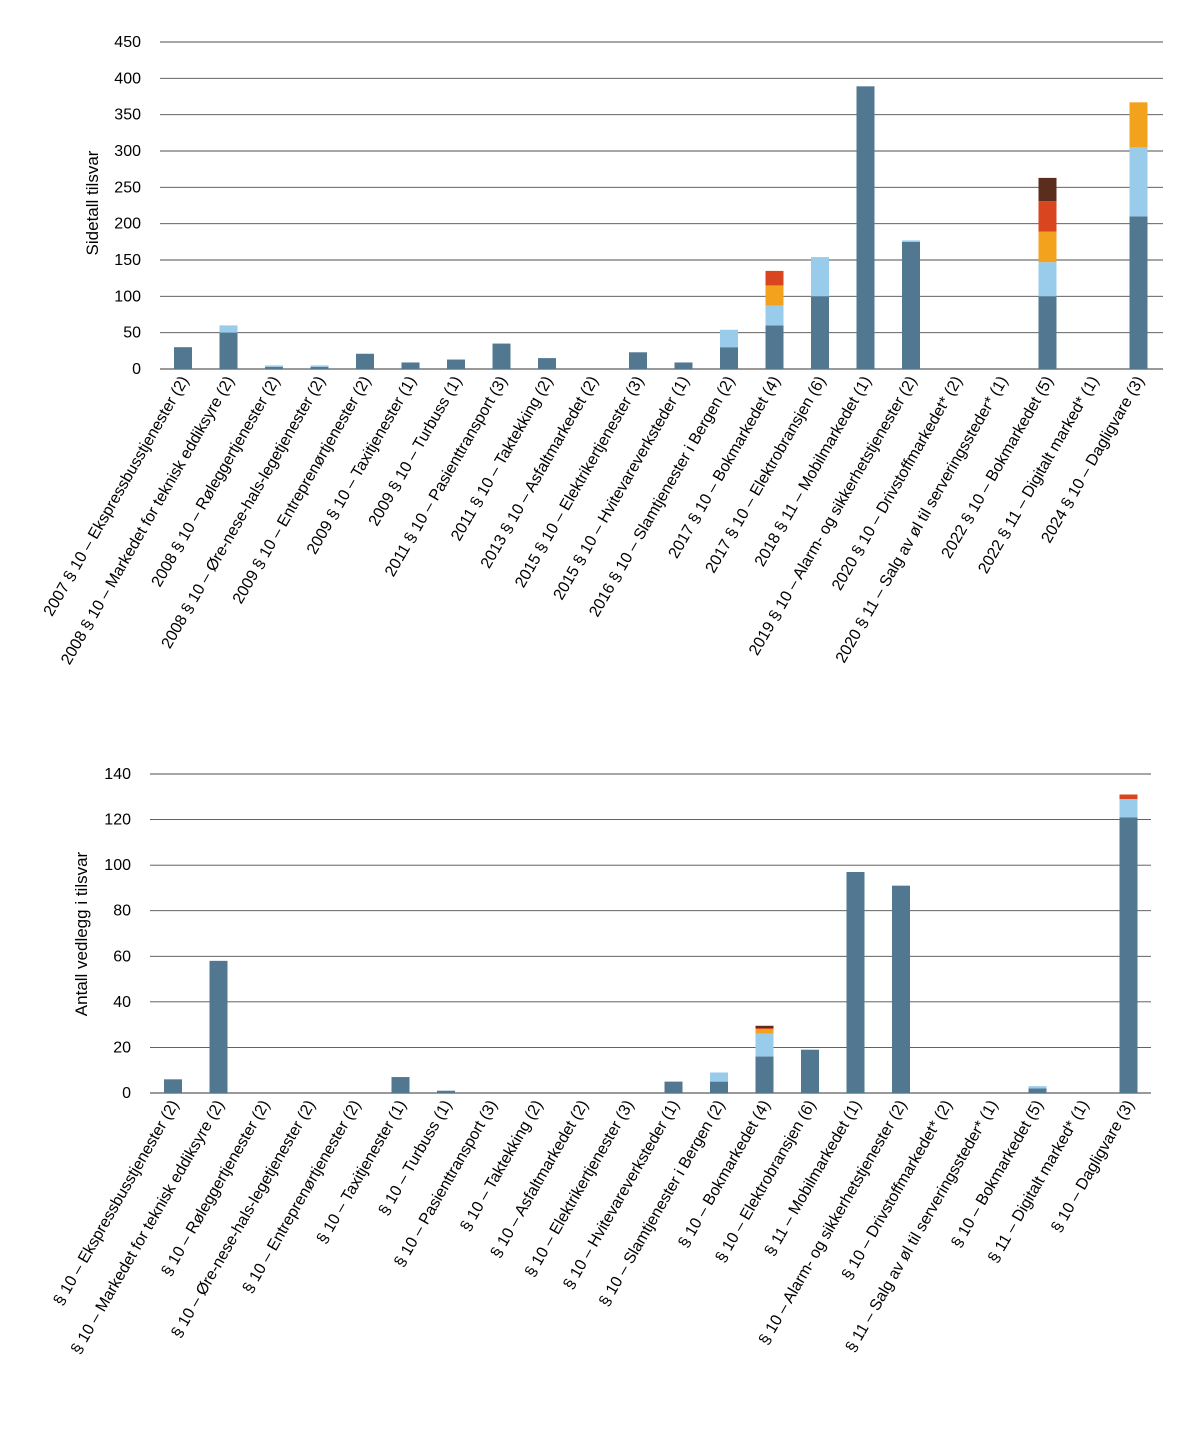 This screenshot has width=1198, height=1445. I want to click on y-tick-label: 40, so click(122, 1002).